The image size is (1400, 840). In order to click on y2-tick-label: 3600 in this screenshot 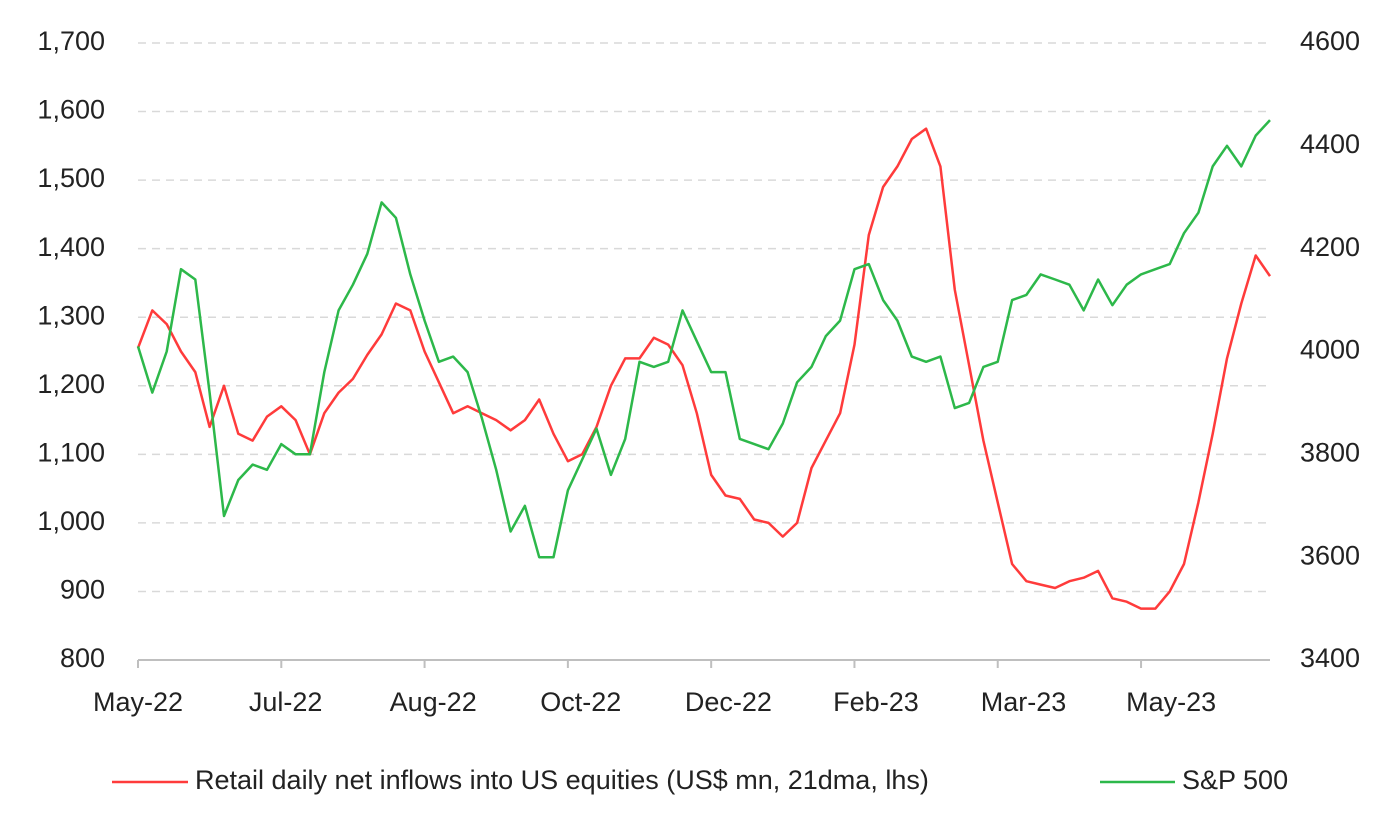, I will do `click(1330, 555)`.